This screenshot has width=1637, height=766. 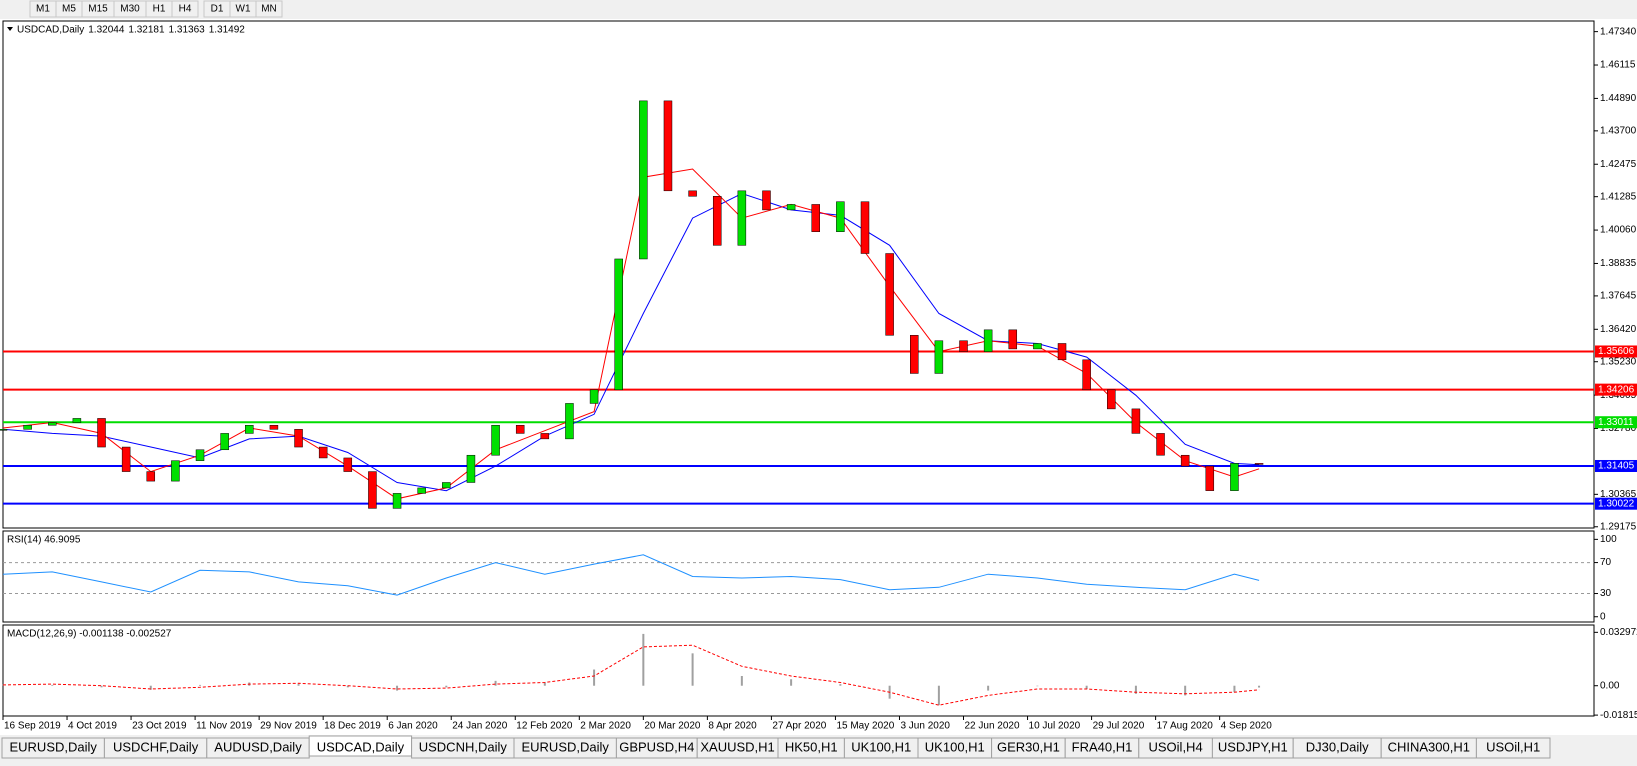 I want to click on panel-frame, so click(x=798, y=670).